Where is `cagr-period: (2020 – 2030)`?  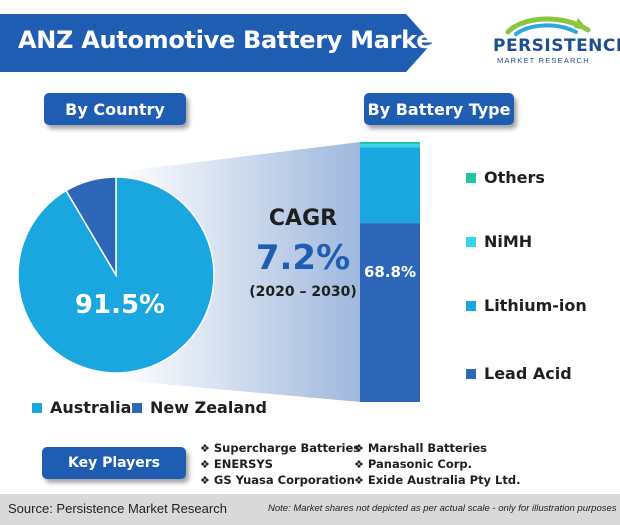
cagr-period: (2020 – 2030) is located at coordinates (303, 292).